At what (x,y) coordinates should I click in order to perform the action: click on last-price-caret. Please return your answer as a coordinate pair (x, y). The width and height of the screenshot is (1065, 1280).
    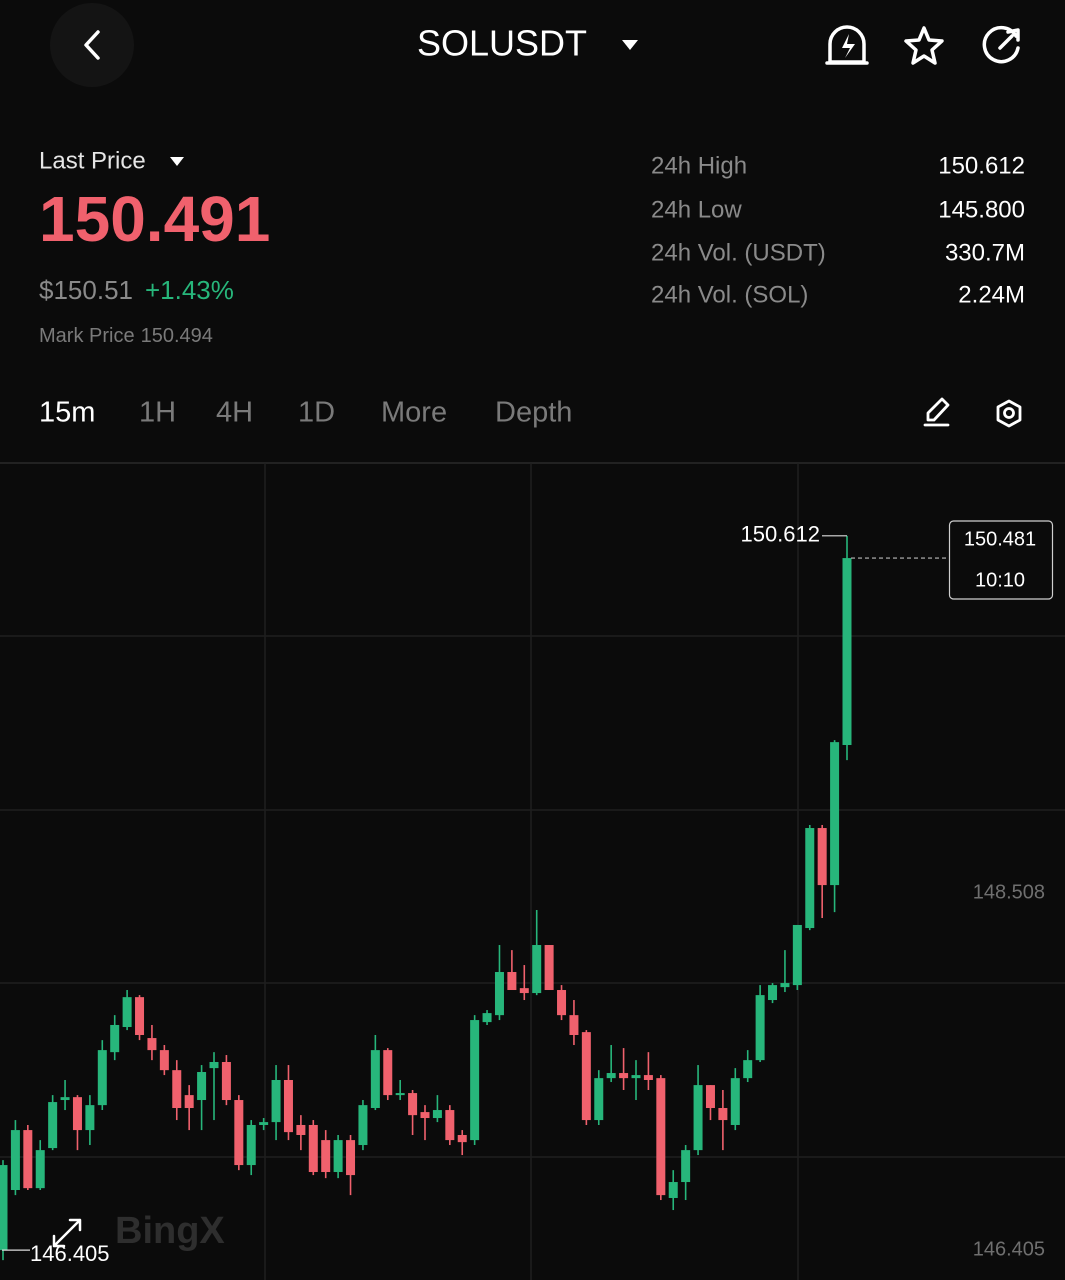
    Looking at the image, I should click on (177, 161).